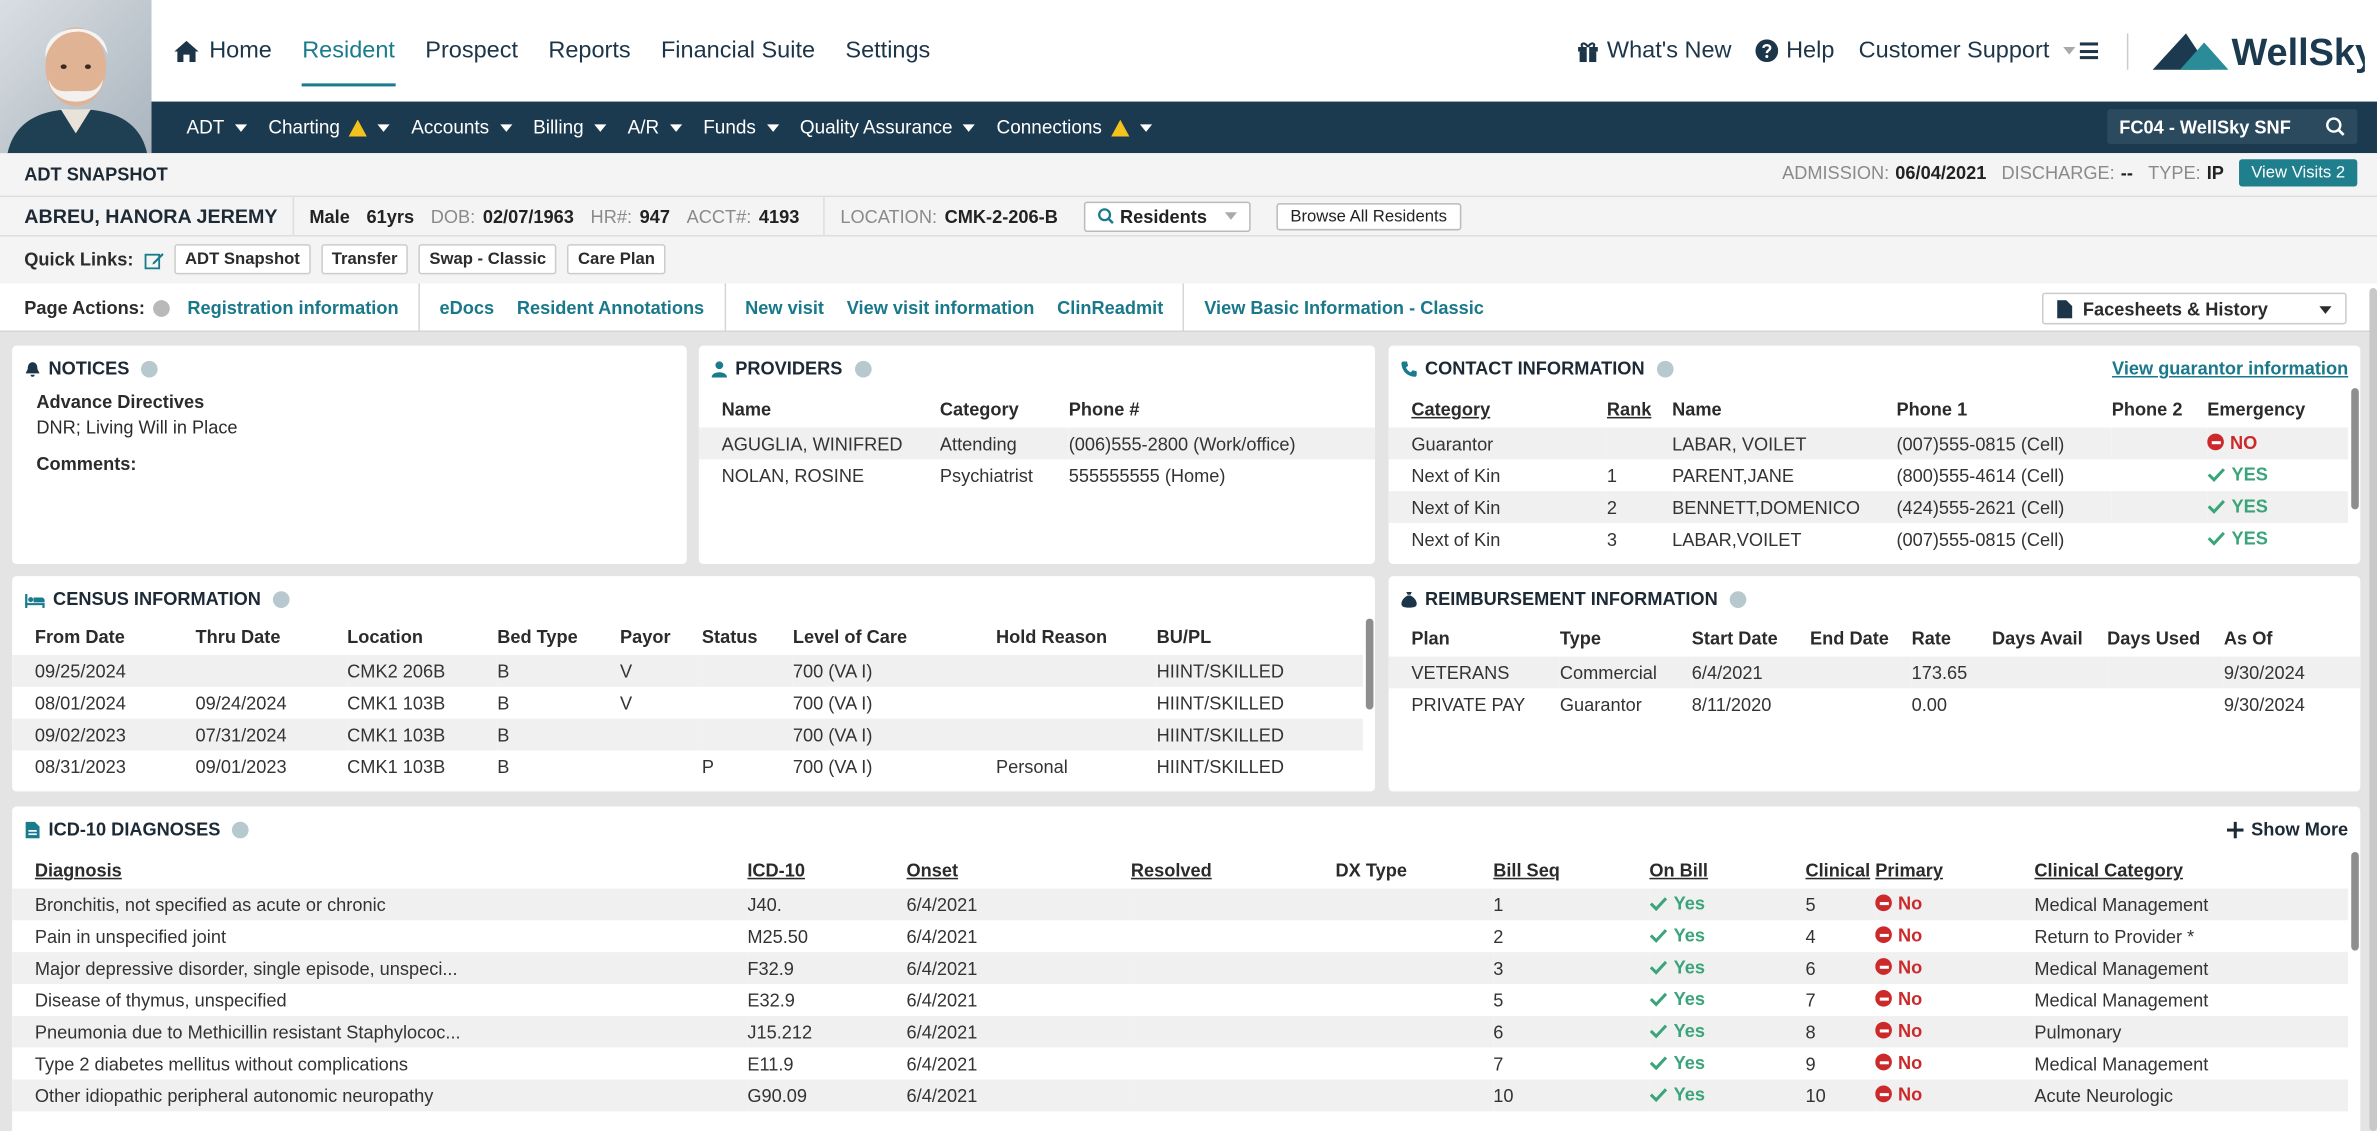 The height and width of the screenshot is (1131, 2377). What do you see at coordinates (779, 216) in the screenshot?
I see `value: 4193` at bounding box center [779, 216].